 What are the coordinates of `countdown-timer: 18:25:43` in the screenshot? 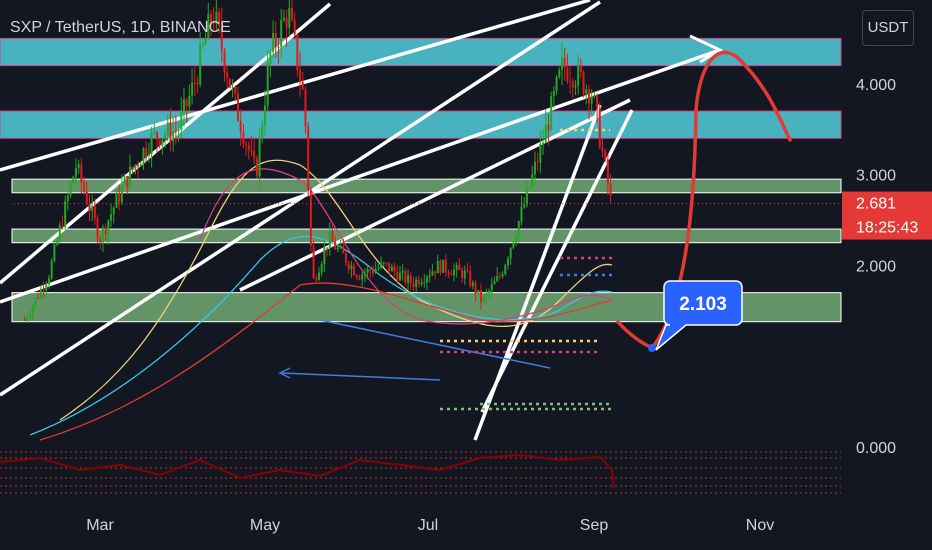 It's located at (887, 228).